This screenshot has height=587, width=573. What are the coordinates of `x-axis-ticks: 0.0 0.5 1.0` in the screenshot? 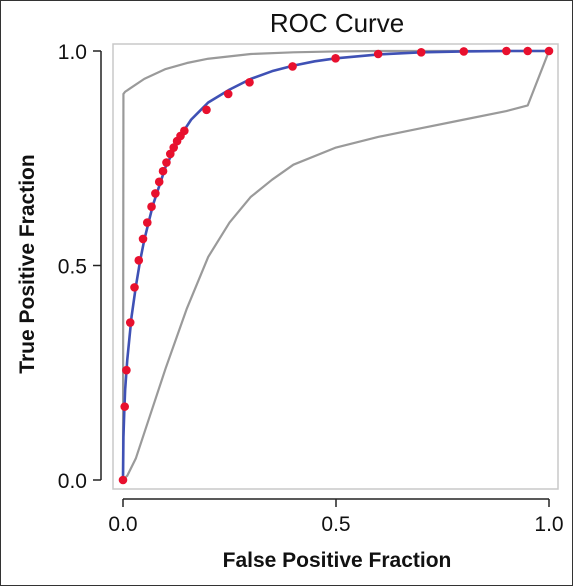 It's located at (336, 517).